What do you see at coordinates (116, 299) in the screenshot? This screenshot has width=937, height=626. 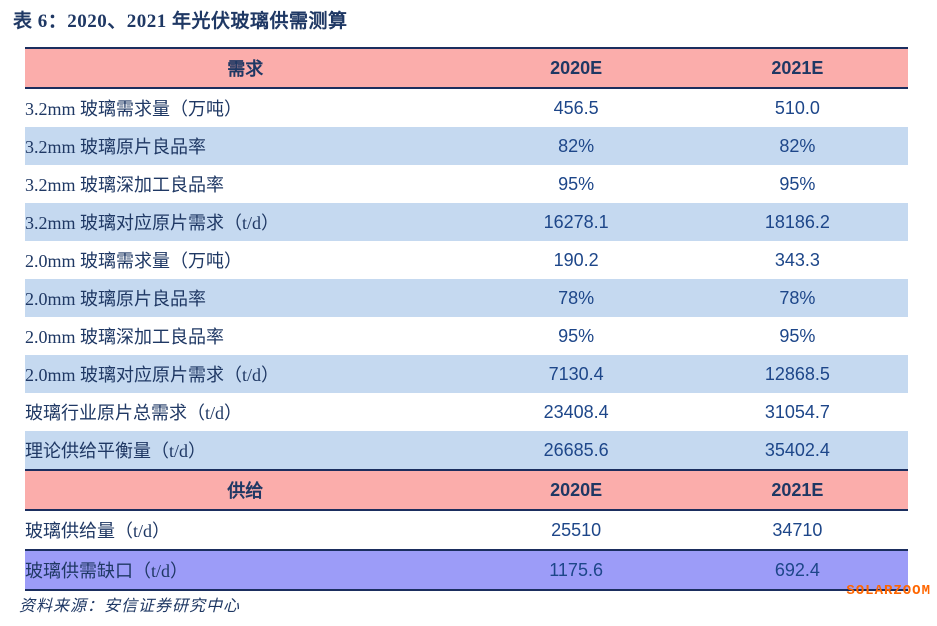 I see `row-label: 2.0mm 玻璃原片良品率` at bounding box center [116, 299].